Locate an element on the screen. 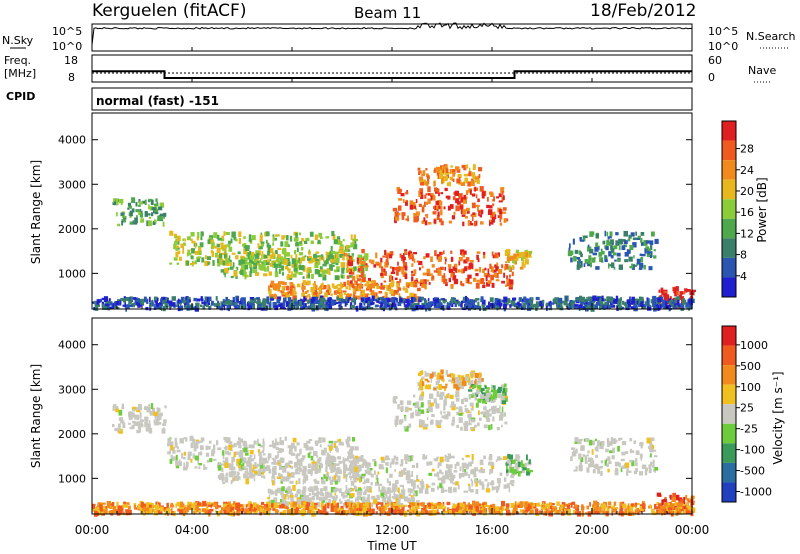 Image resolution: width=800 pixels, height=554 pixels. colorbar-tick-label: 8 is located at coordinates (743, 255).